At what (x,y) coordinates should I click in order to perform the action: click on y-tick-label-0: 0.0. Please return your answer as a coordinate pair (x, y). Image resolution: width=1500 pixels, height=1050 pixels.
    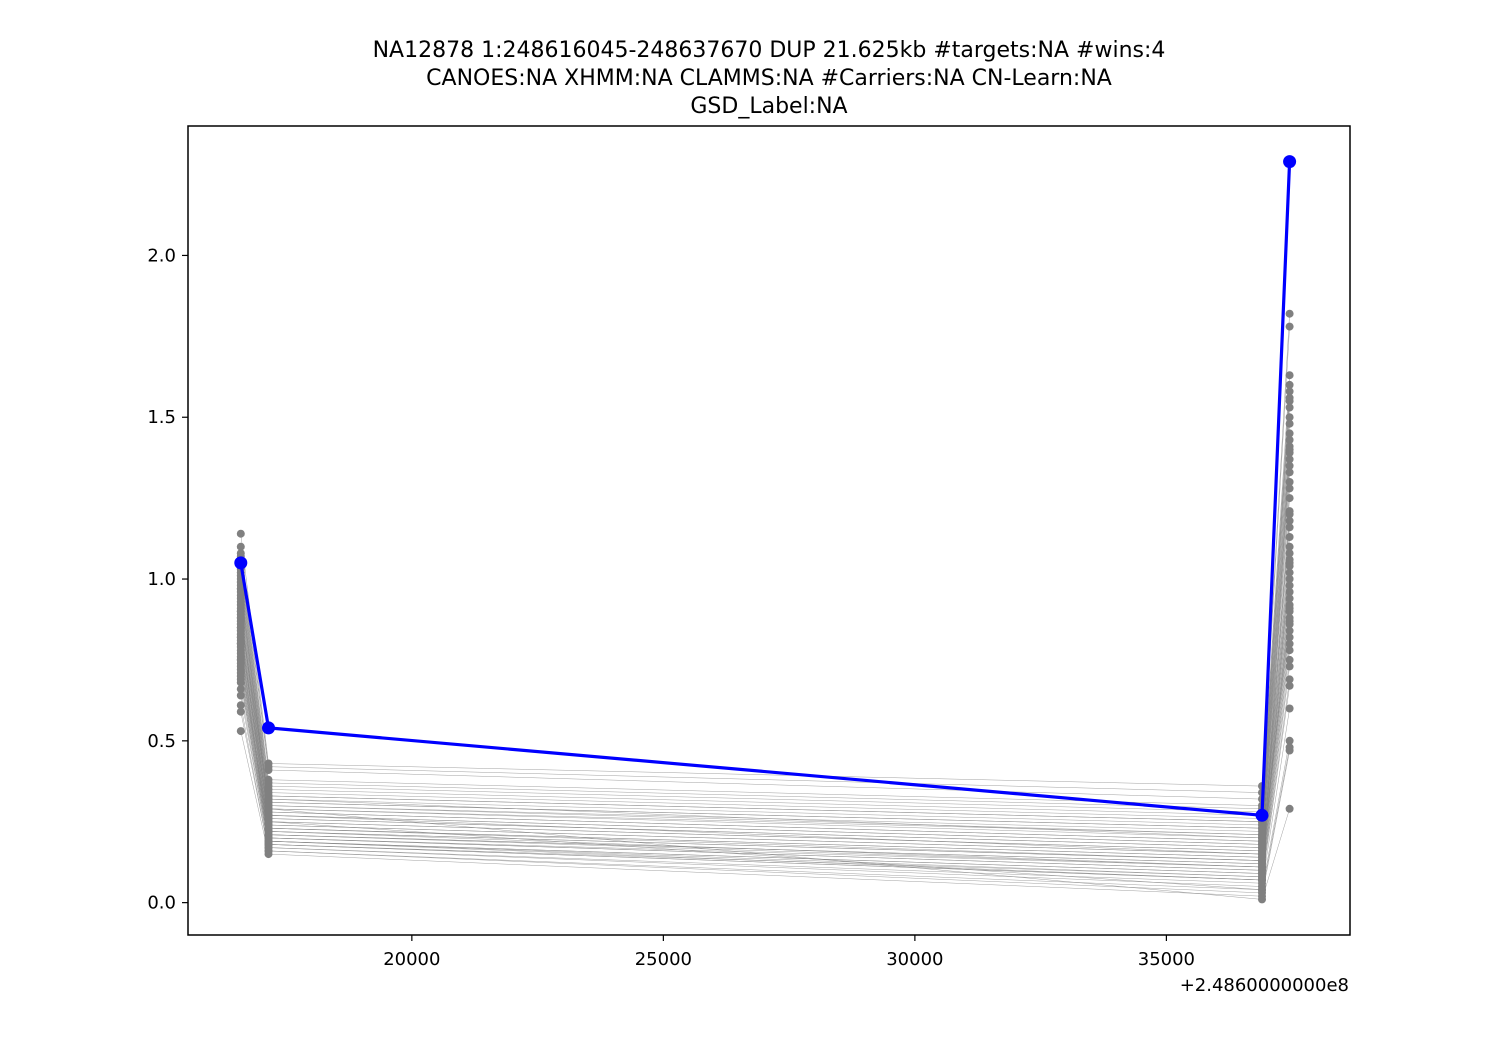
    Looking at the image, I should click on (161, 903).